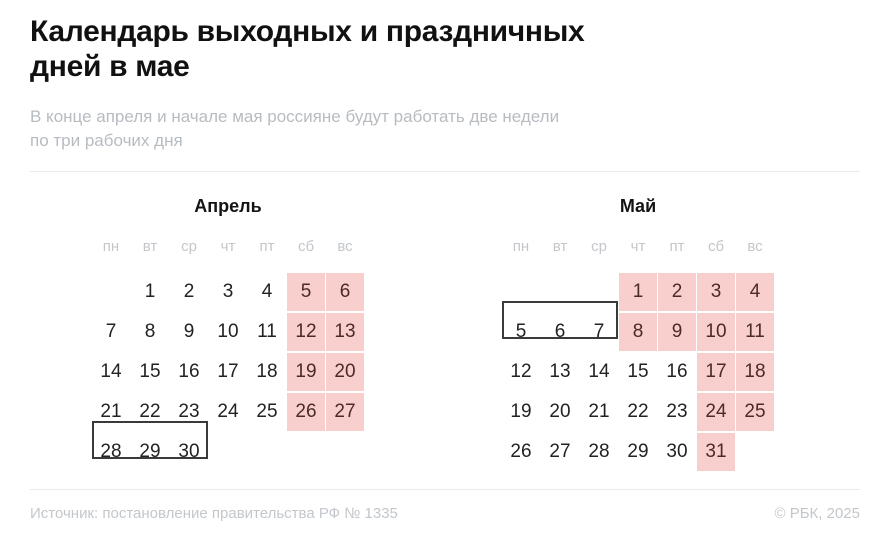 The image size is (890, 549). I want to click on day-cell-апрель-6: 6, so click(345, 292).